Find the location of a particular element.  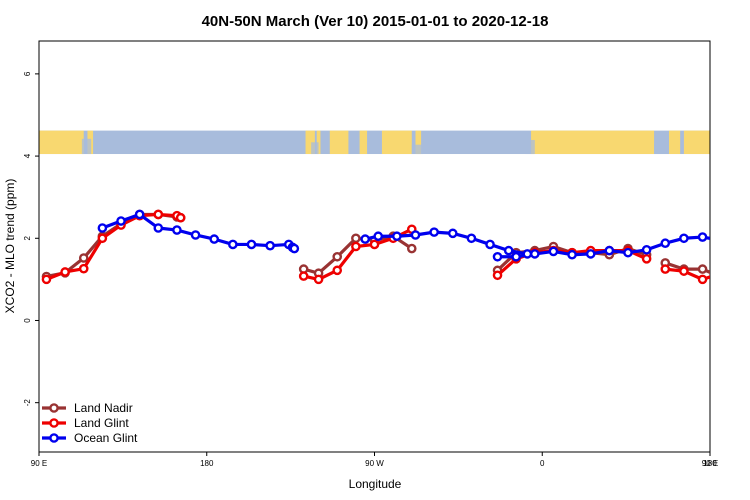

legend-item: Ocean Glint is located at coordinates (90, 438).